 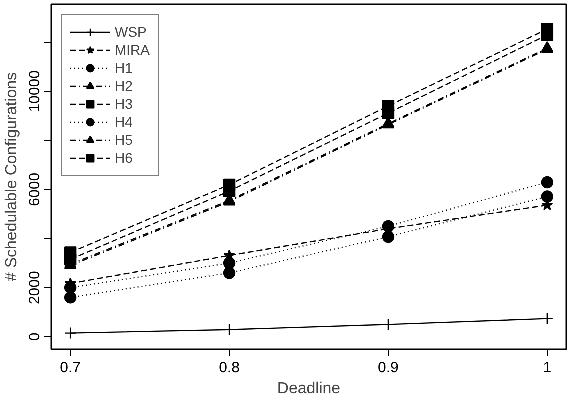 I want to click on x-axis-title: Deadline, so click(x=309, y=389).